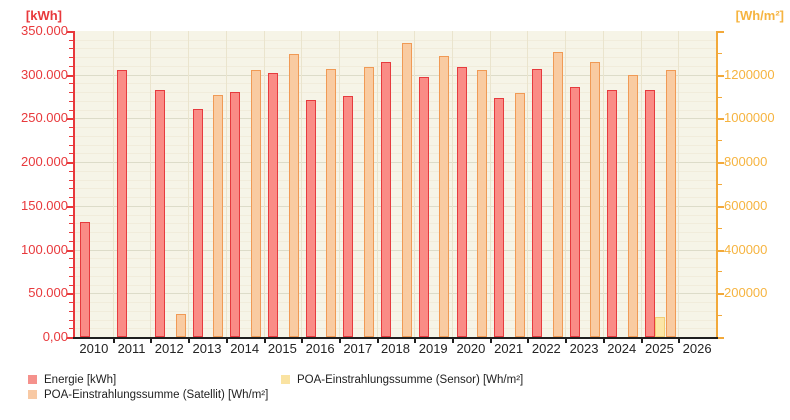  I want to click on bar-energie-2016, so click(310, 218).